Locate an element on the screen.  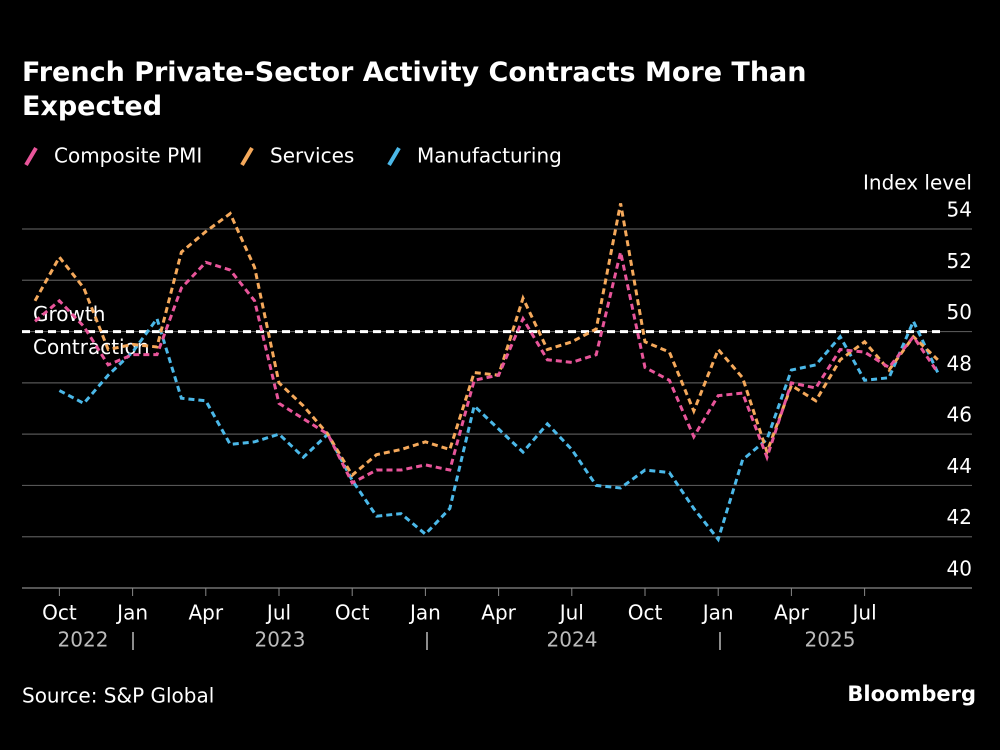
legend-label: Composite PMI is located at coordinates (128, 156).